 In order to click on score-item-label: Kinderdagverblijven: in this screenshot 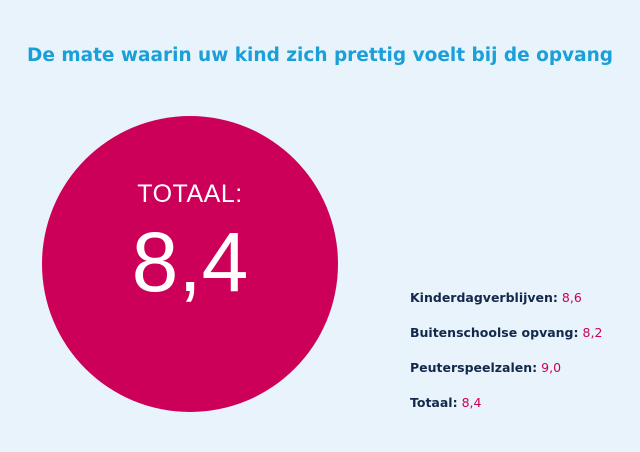, I will do `click(484, 297)`.